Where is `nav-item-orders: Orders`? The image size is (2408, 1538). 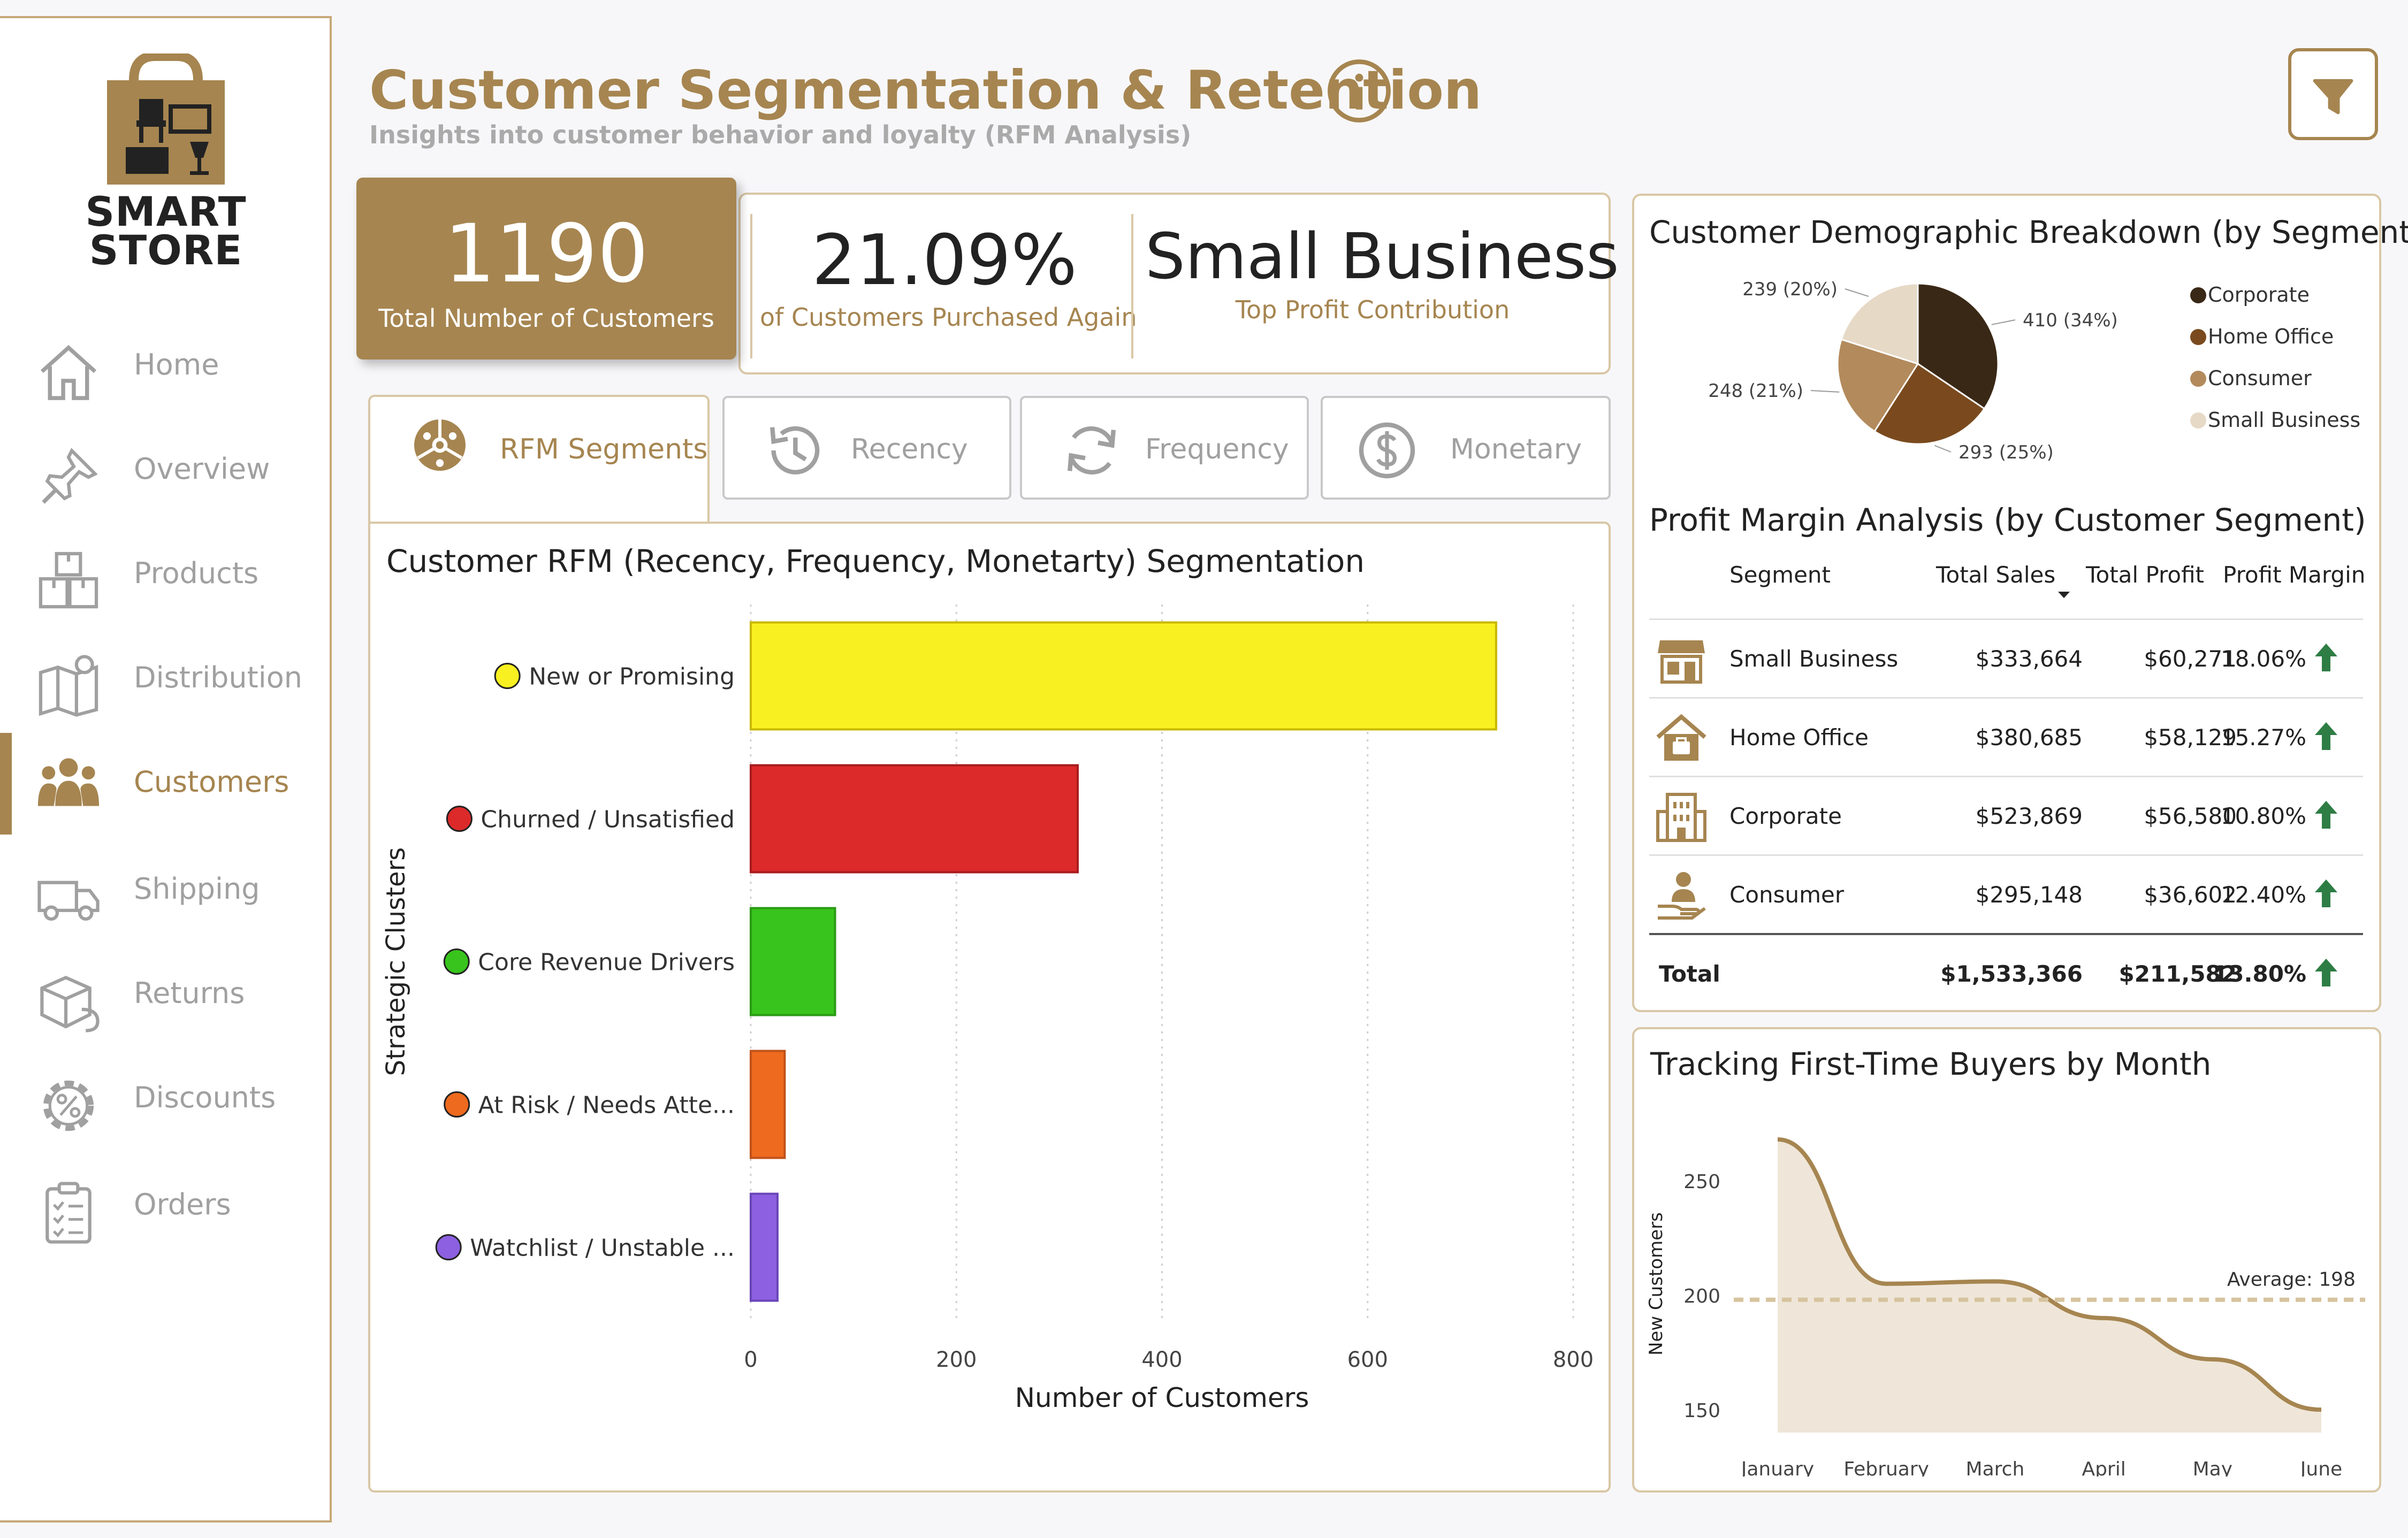 nav-item-orders: Orders is located at coordinates (163, 1206).